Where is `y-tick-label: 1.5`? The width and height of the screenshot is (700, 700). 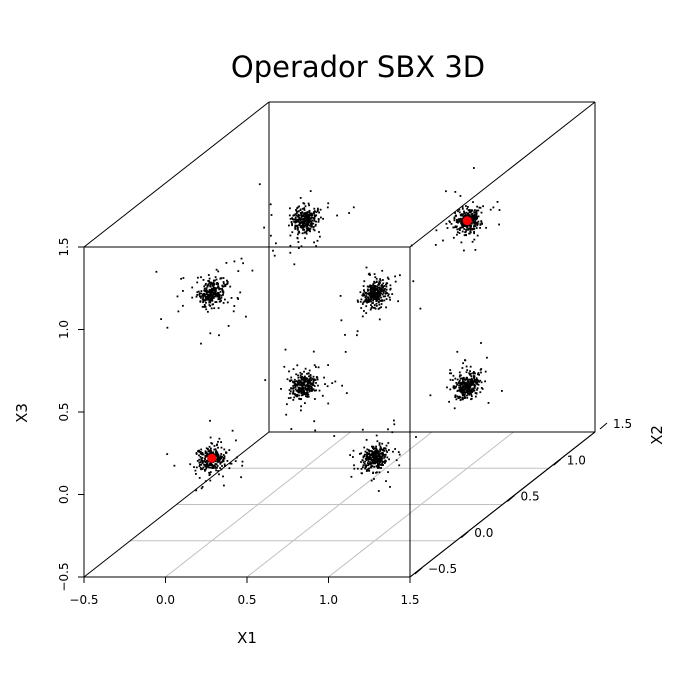 y-tick-label: 1.5 is located at coordinates (622, 424).